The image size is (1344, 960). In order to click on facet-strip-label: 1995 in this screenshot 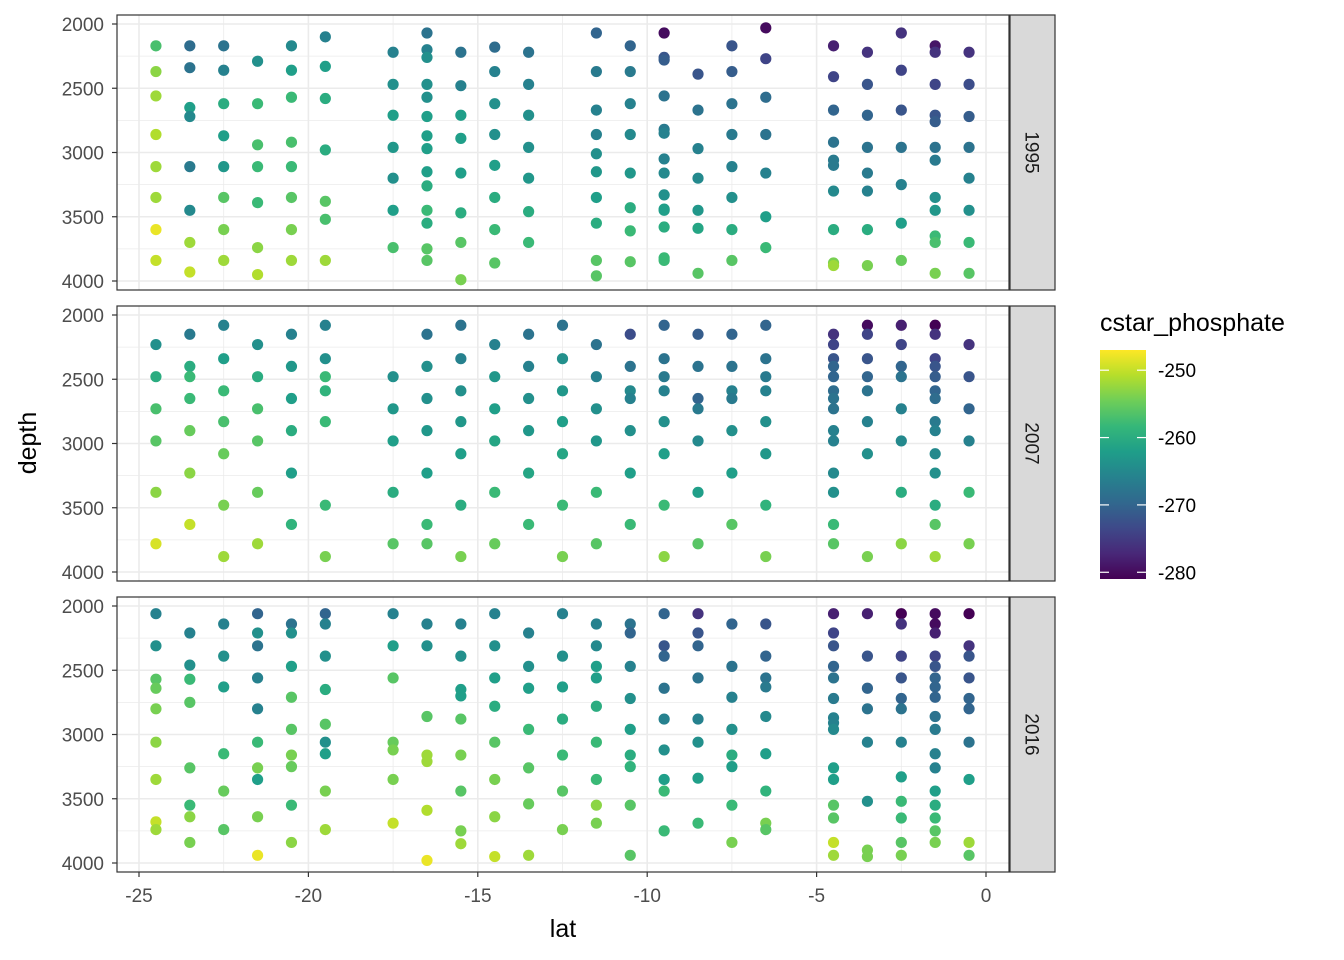, I will do `click(1031, 152)`.